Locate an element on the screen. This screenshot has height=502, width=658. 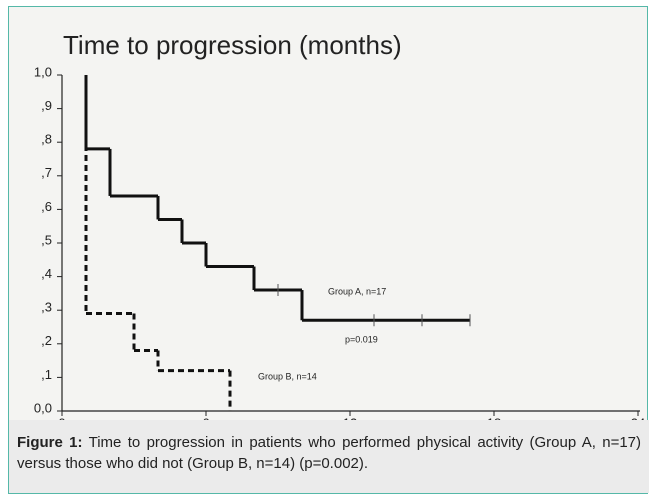
x-tick-label: 6 is located at coordinates (205, 417).